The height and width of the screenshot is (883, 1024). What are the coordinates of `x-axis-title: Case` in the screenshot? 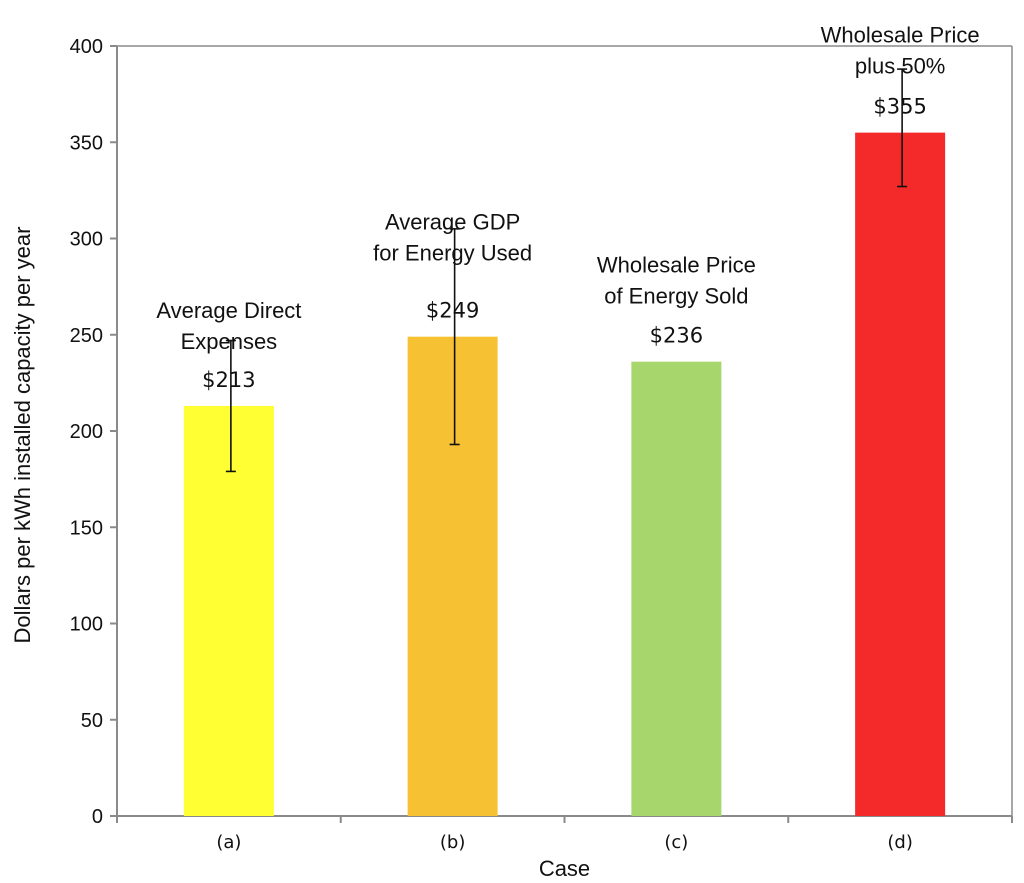 It's located at (564, 868).